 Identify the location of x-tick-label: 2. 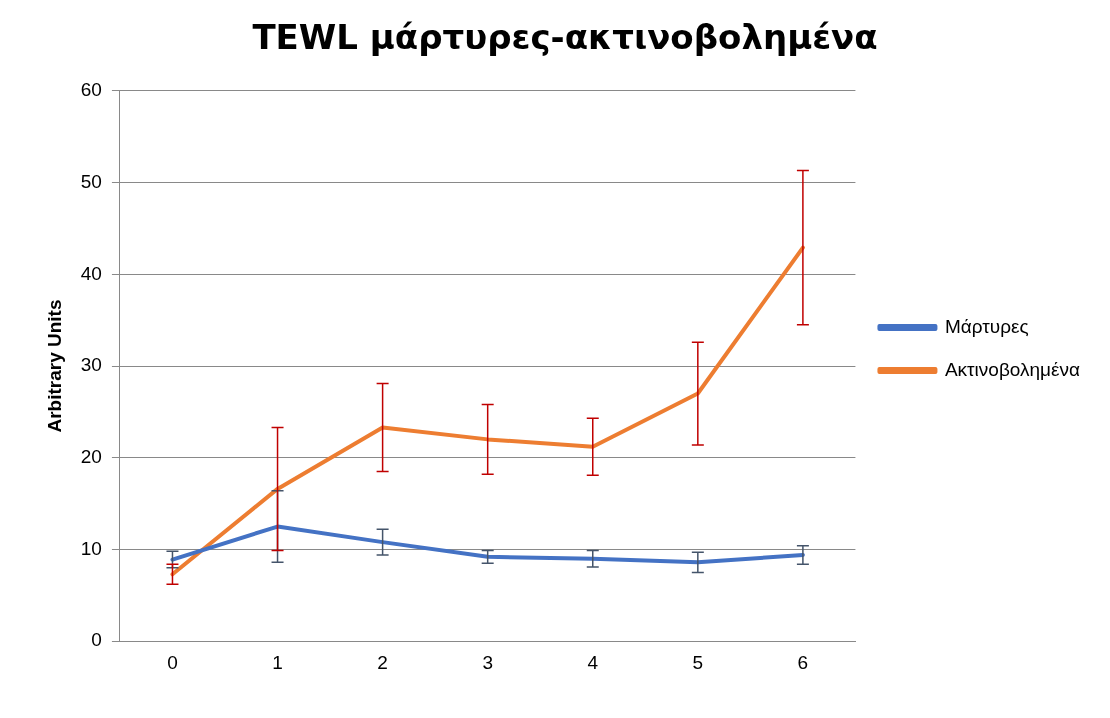
(382, 662).